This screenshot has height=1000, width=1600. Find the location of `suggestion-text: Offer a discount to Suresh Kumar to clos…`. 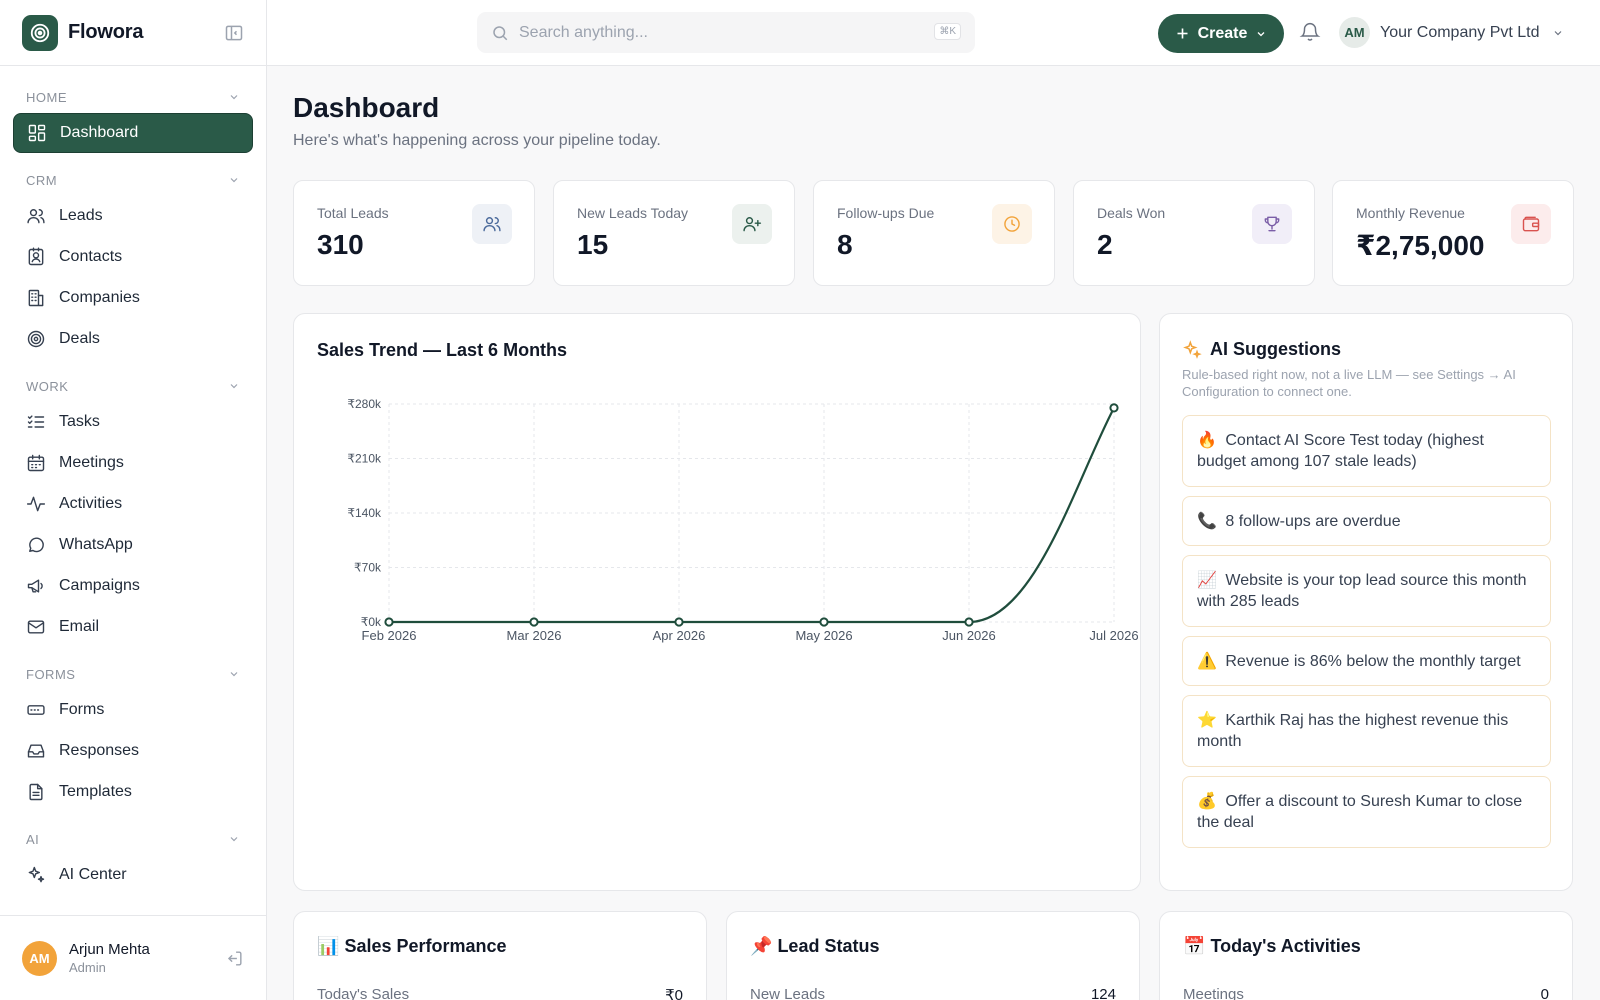

suggestion-text: Offer a discount to Suresh Kumar to clos… is located at coordinates (1360, 812).